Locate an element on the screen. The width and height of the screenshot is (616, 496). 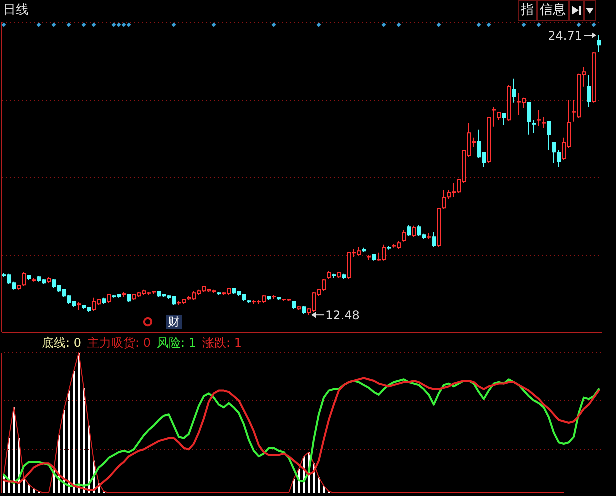
text: 指 is located at coordinates (527, 10).